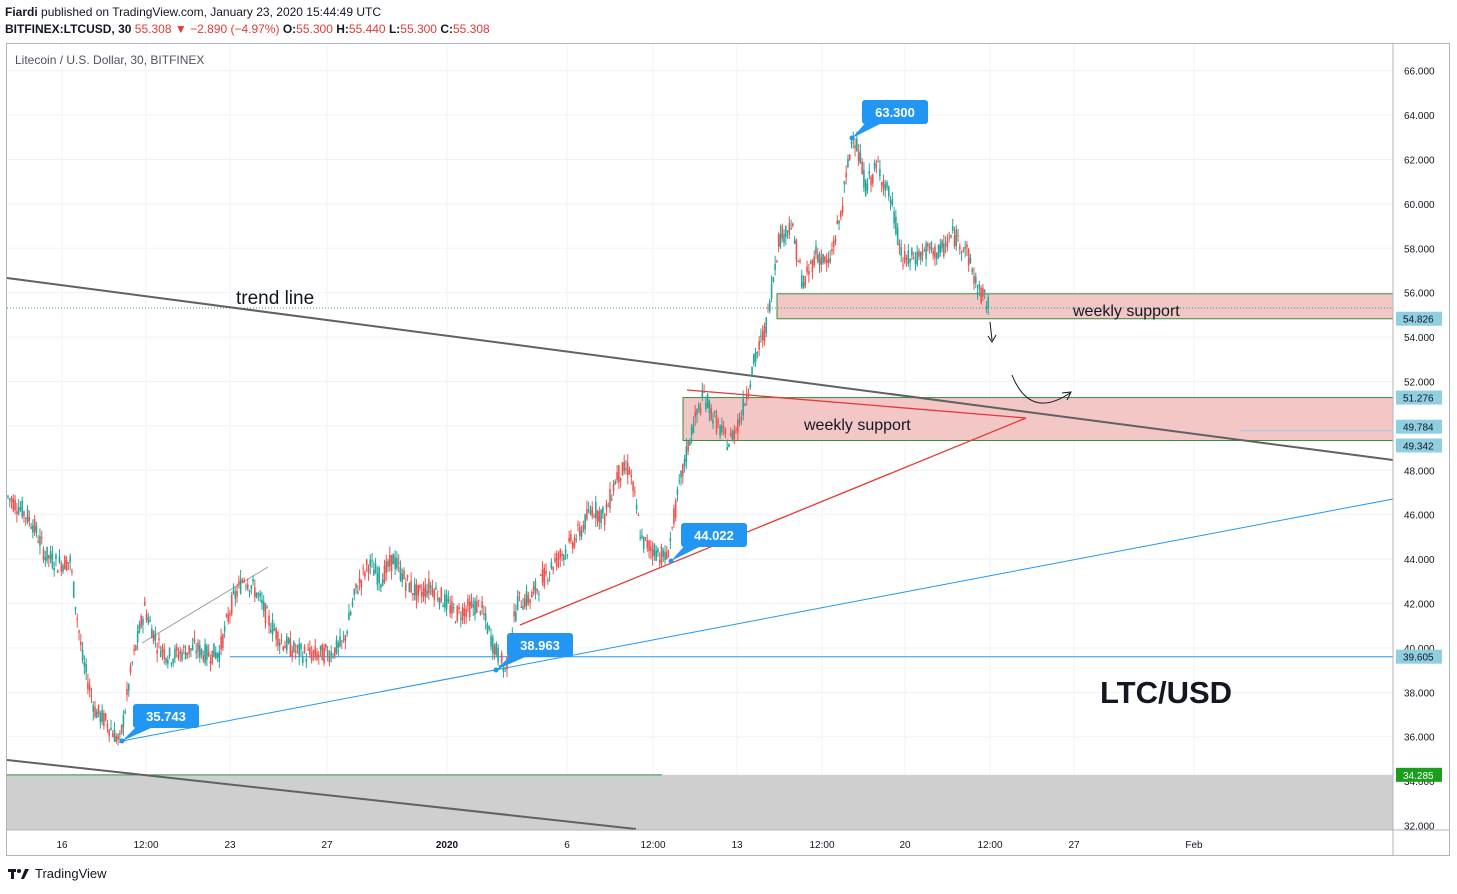 The height and width of the screenshot is (894, 1457). I want to click on y-tick-label: 44.000, so click(1419, 560).